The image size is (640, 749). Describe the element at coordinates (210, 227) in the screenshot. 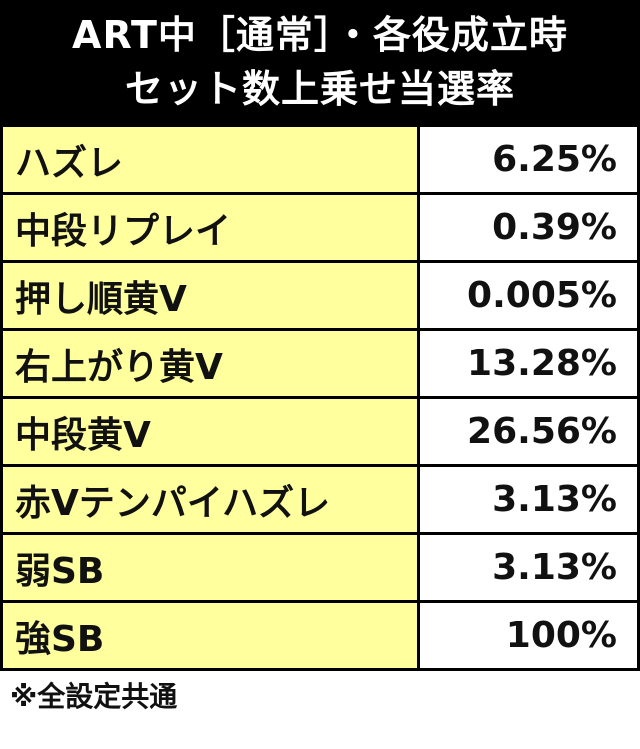

I see `role-cell: 中段リプレイ` at that location.